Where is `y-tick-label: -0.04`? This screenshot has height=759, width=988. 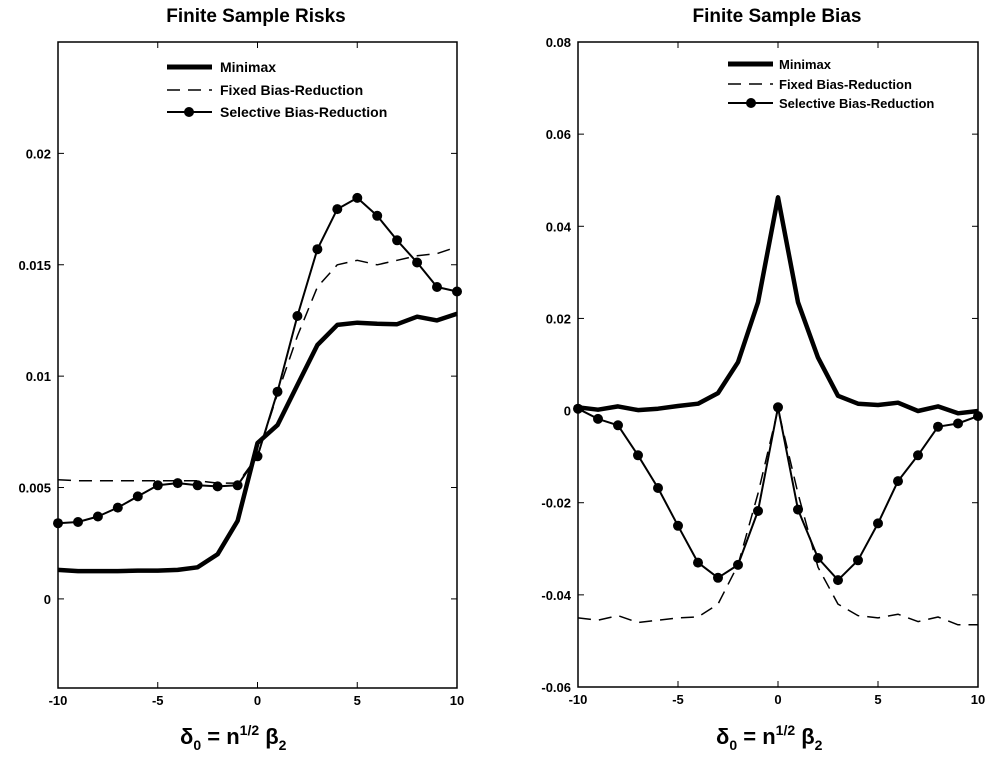
y-tick-label: -0.04 is located at coordinates (556, 595).